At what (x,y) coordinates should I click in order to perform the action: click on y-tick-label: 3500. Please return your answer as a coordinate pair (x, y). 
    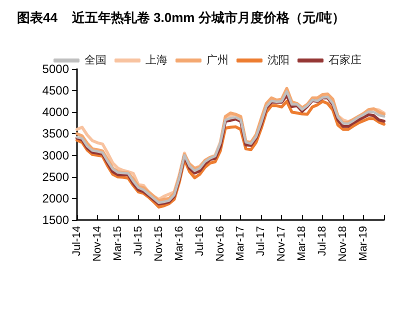
    Looking at the image, I should click on (56, 133).